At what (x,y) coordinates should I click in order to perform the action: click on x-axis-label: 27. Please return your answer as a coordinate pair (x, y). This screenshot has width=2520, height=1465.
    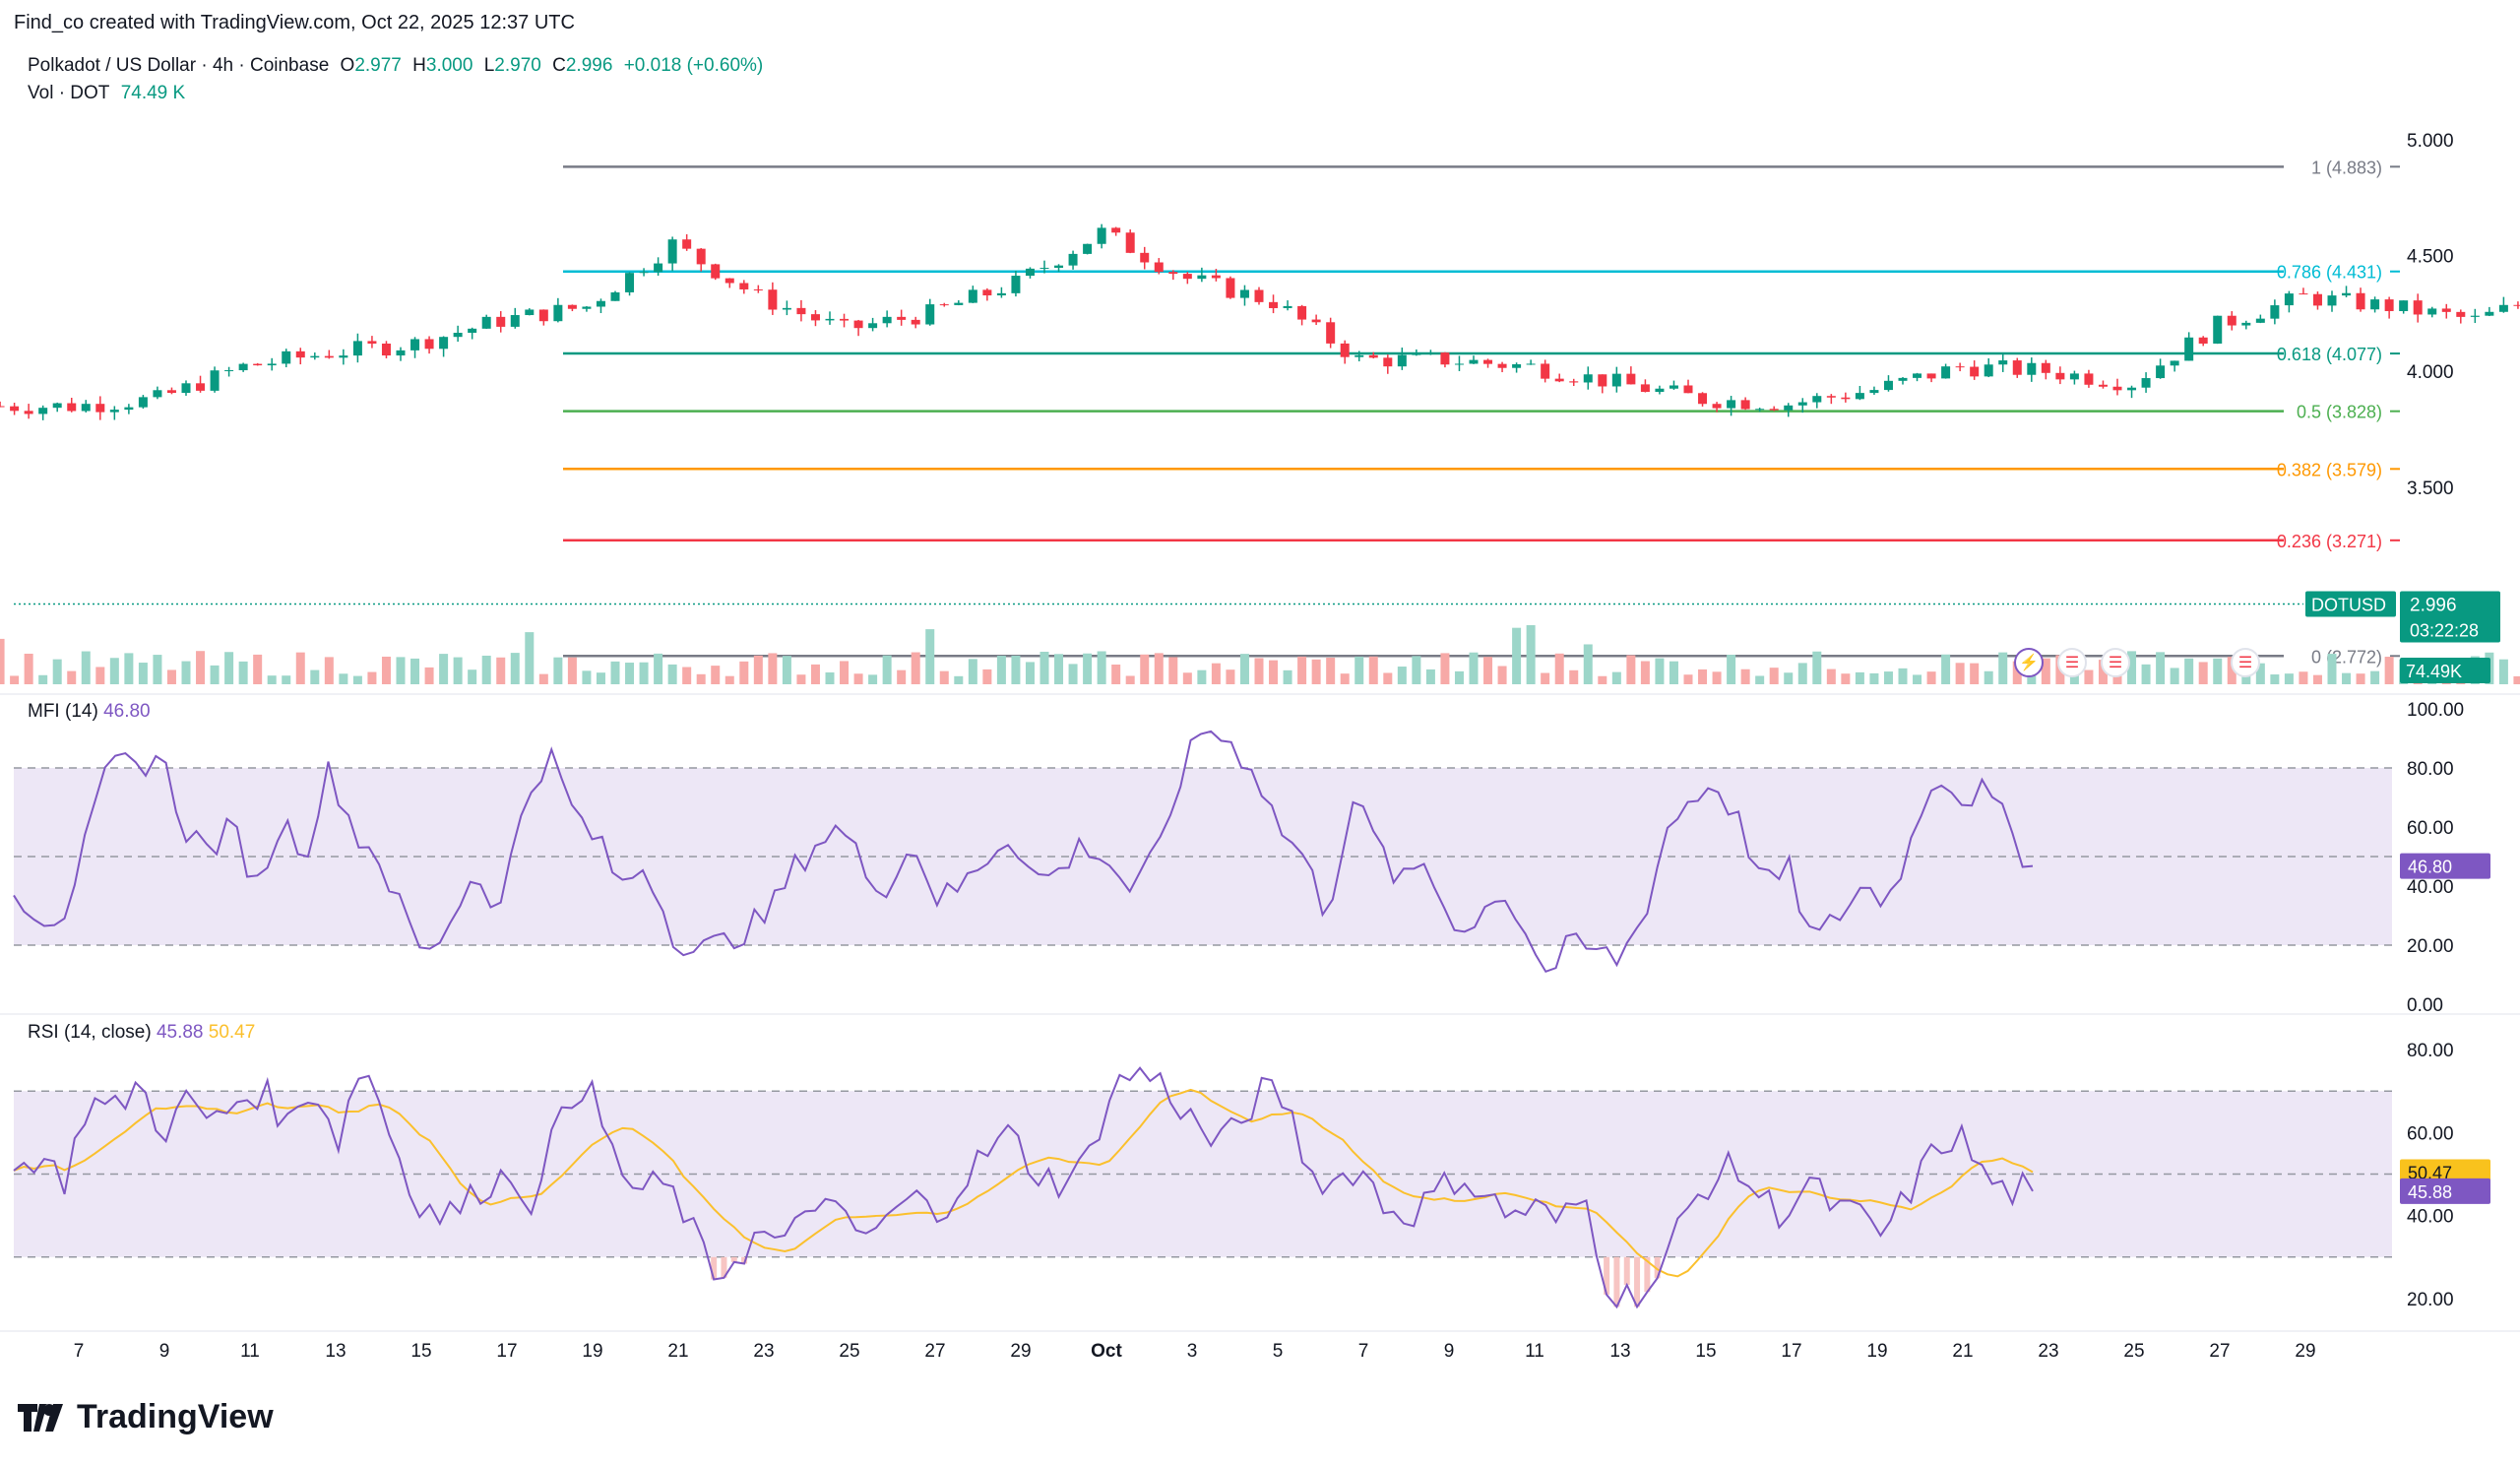
    Looking at the image, I should click on (934, 1351).